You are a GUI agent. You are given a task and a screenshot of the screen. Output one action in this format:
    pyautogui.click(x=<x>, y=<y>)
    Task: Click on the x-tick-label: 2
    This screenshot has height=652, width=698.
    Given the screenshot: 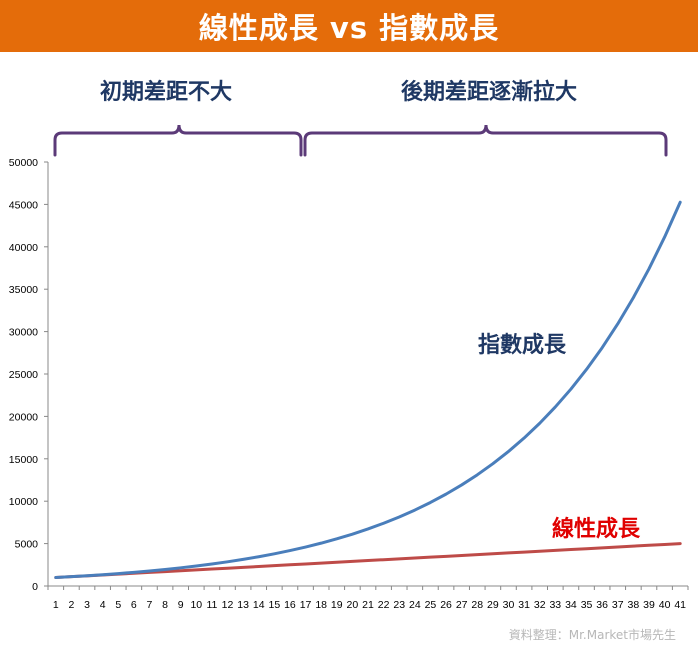 What is the action you would take?
    pyautogui.click(x=71, y=605)
    